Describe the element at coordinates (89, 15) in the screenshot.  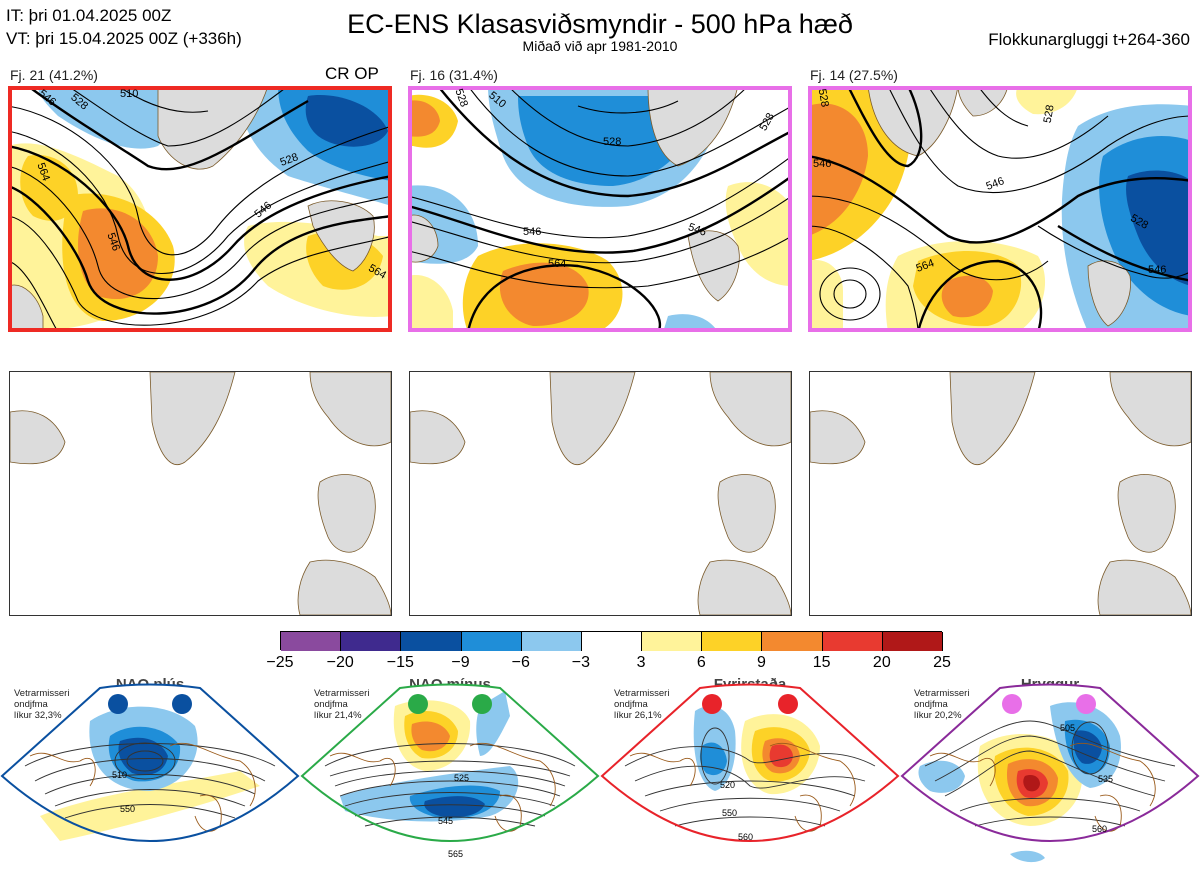
I see `init-time: IT: þri 01.04.2025 00Z` at that location.